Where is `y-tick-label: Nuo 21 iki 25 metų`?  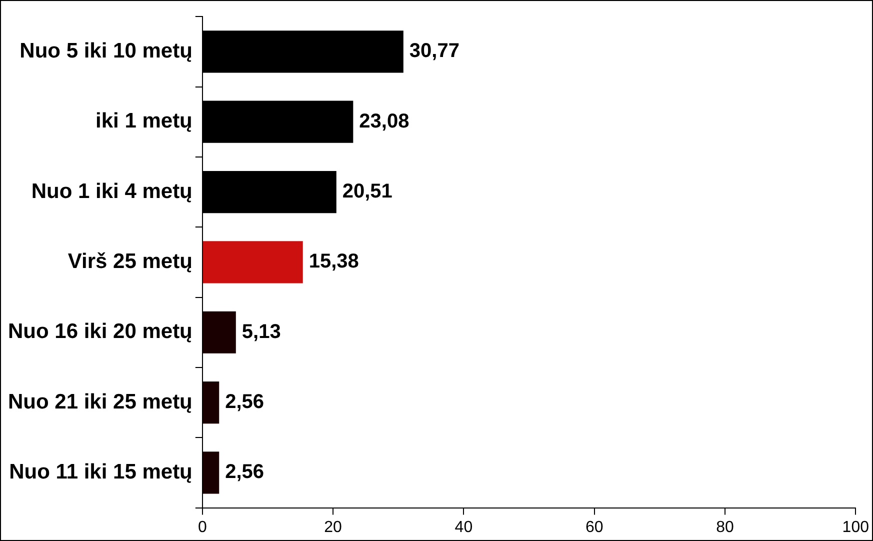
y-tick-label: Nuo 21 iki 25 metų is located at coordinates (100, 402).